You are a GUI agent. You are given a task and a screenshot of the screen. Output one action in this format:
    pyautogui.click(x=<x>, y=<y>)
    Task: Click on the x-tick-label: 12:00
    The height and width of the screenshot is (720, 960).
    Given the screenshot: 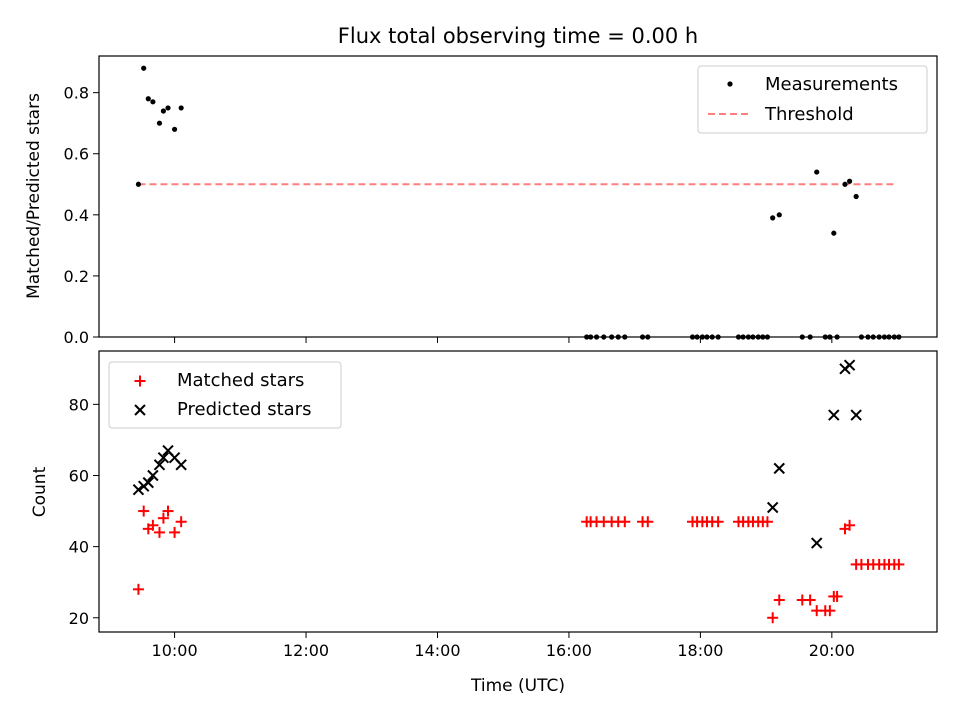 What is the action you would take?
    pyautogui.click(x=306, y=650)
    